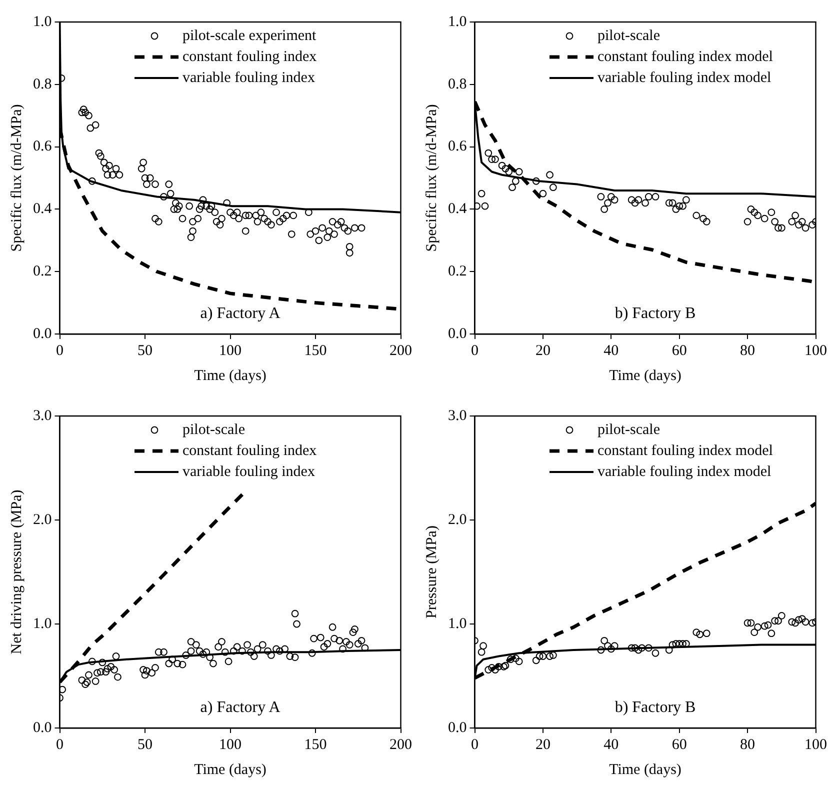 The width and height of the screenshot is (830, 787). I want to click on y-axis-title: Net driving pressure (MPa), so click(16, 572).